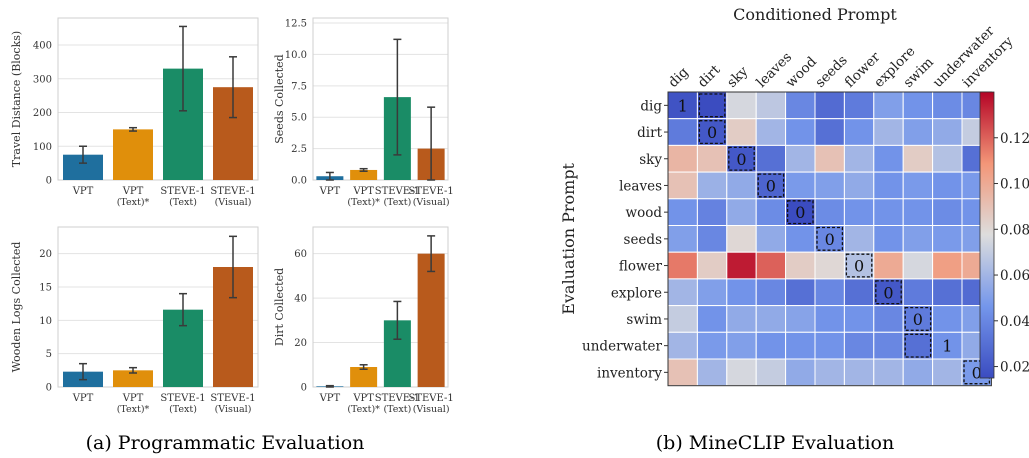 The image size is (1029, 458). What do you see at coordinates (42, 46) in the screenshot?
I see `y-tick-label: 400` at bounding box center [42, 46].